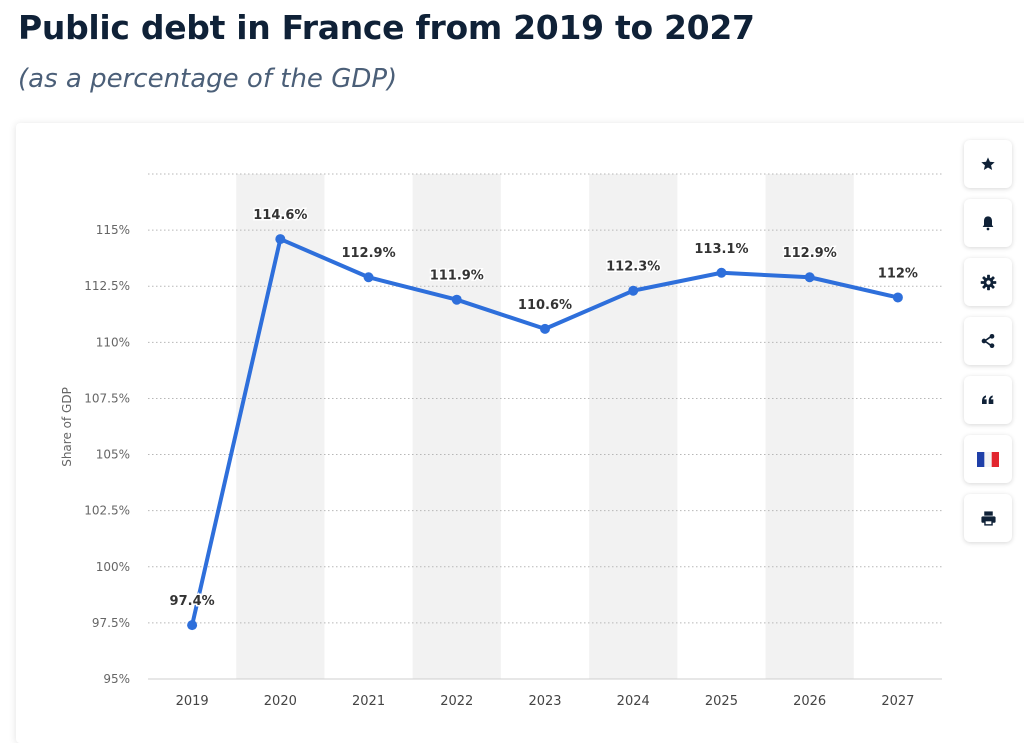 The image size is (1024, 743). What do you see at coordinates (280, 701) in the screenshot?
I see `x-tick-label: 2020` at bounding box center [280, 701].